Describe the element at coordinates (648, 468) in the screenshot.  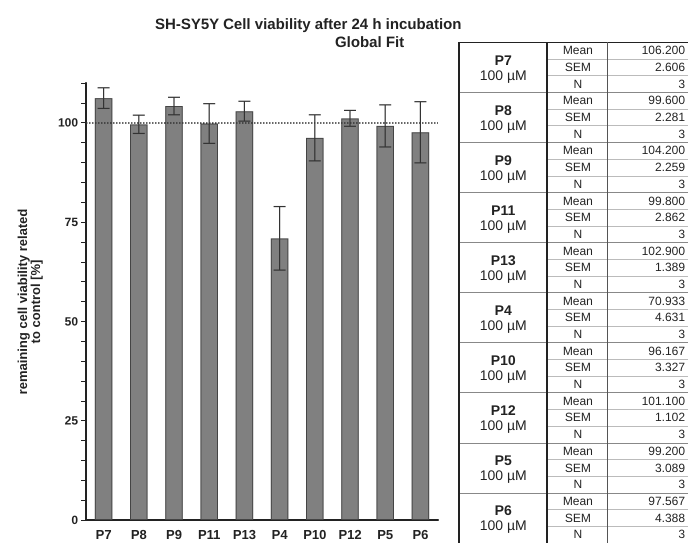
I see `text: 3.089` at that location.